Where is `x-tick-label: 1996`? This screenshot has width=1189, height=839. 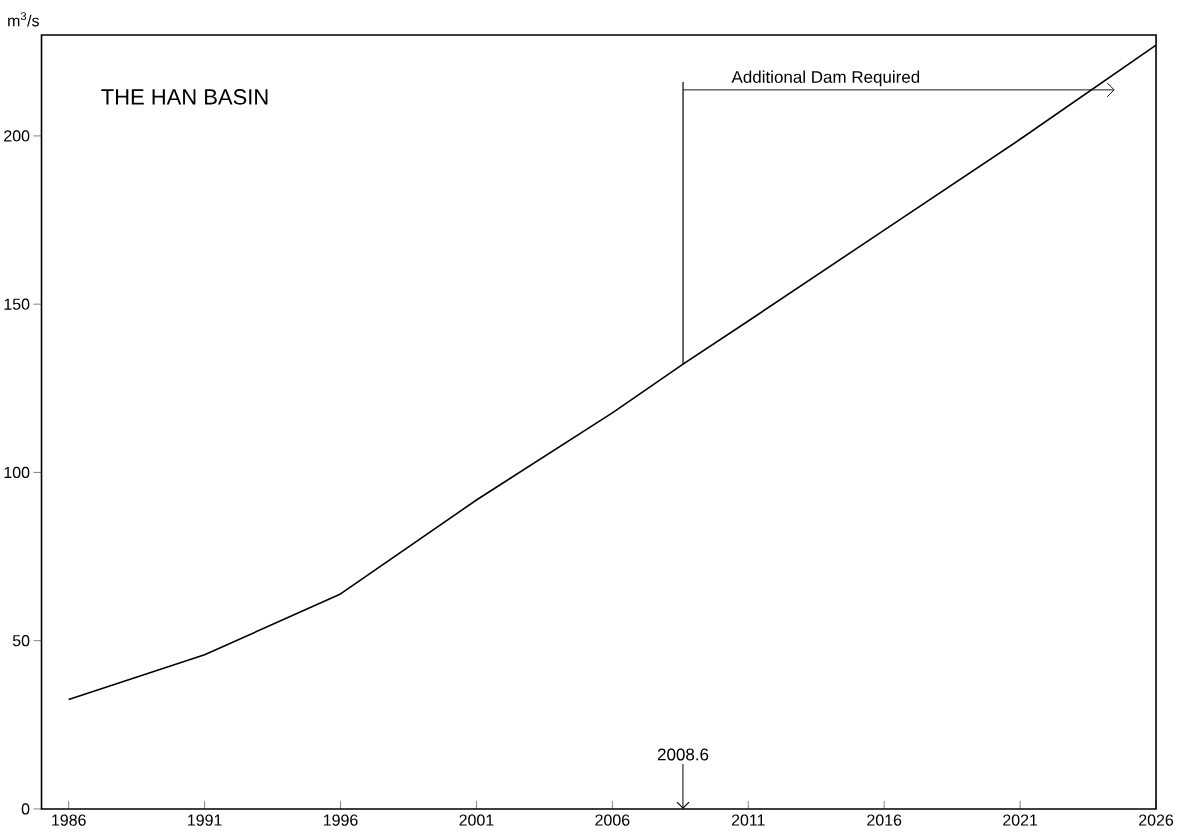 x-tick-label: 1996 is located at coordinates (340, 820).